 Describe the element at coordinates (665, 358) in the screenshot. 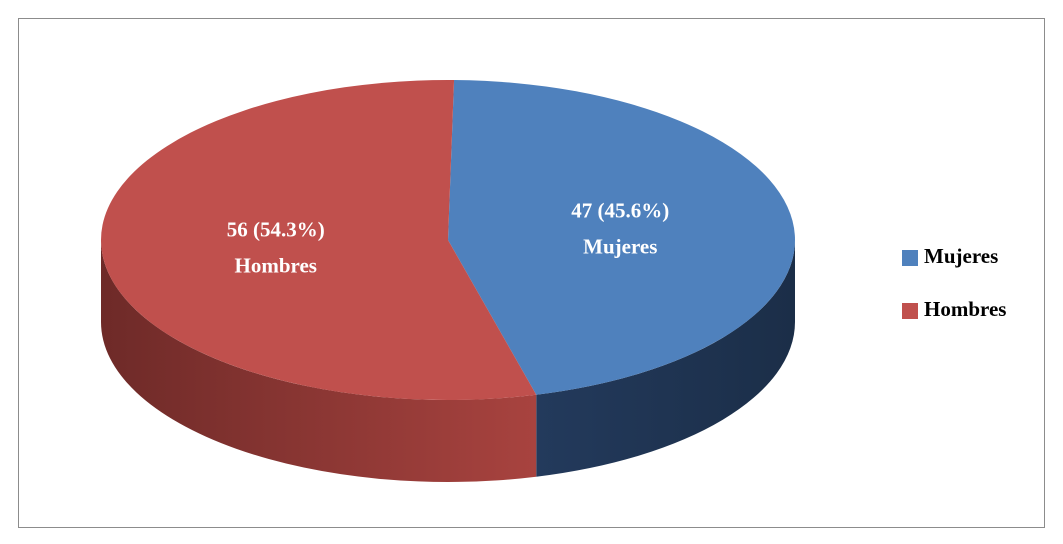

I see `slice-side` at that location.